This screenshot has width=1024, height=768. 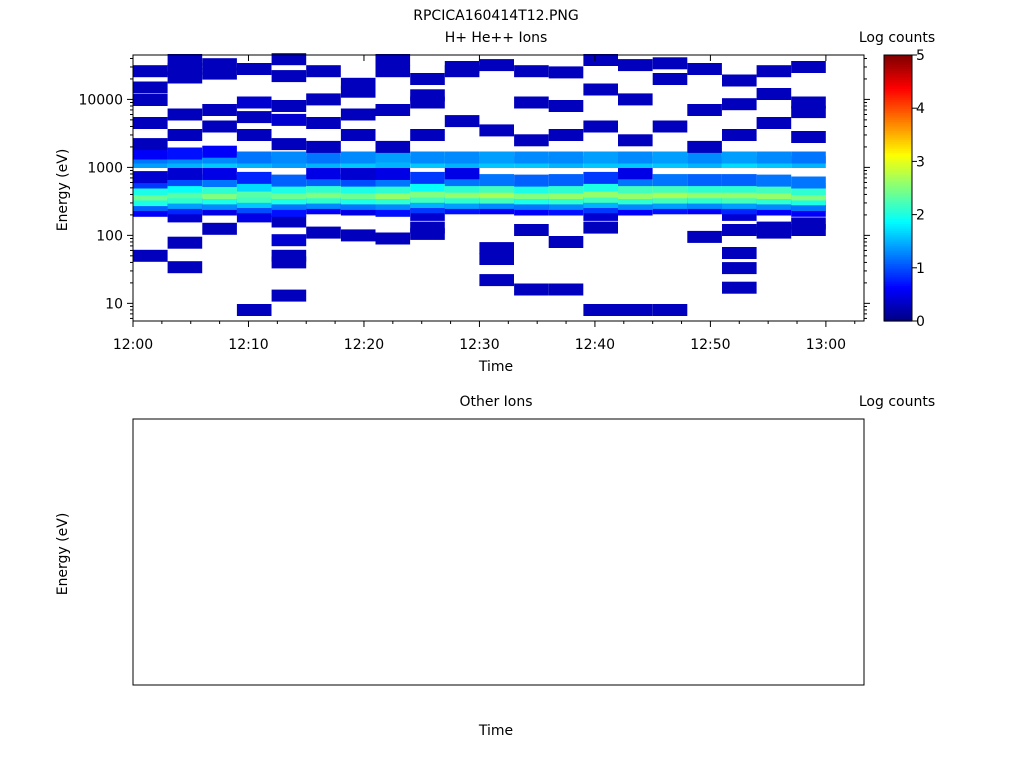 I want to click on x-axis-label: Time, so click(x=495, y=731).